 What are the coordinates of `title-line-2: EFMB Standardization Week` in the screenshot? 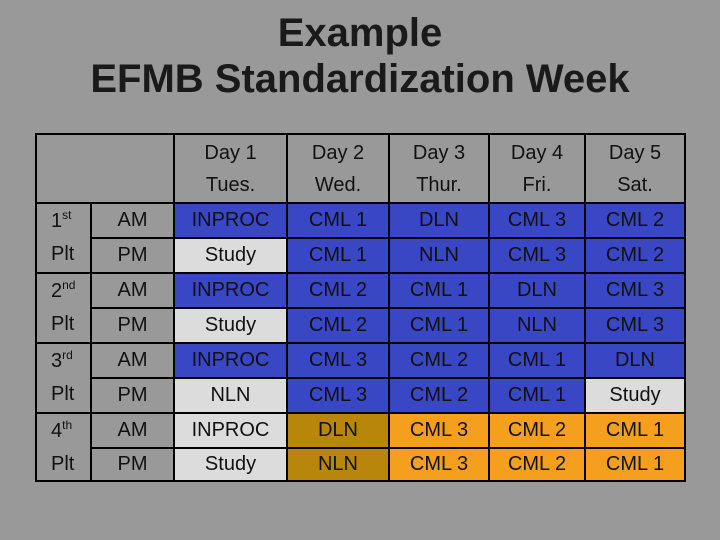 It's located at (360, 79).